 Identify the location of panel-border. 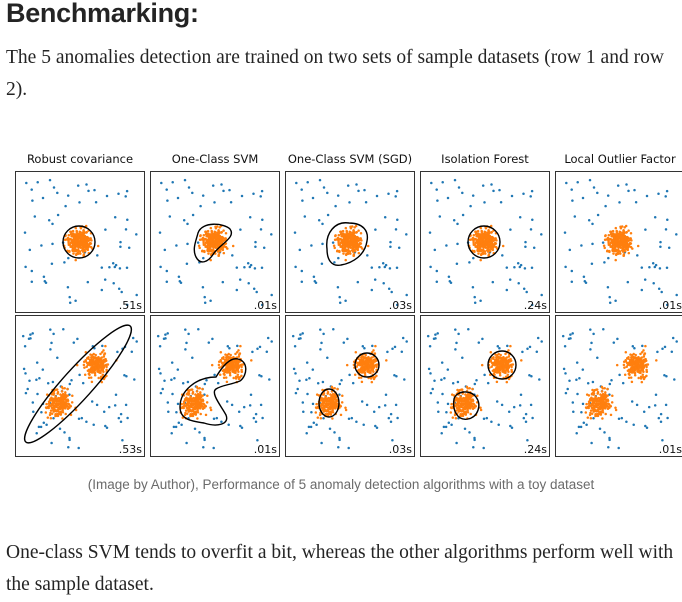
(485, 386).